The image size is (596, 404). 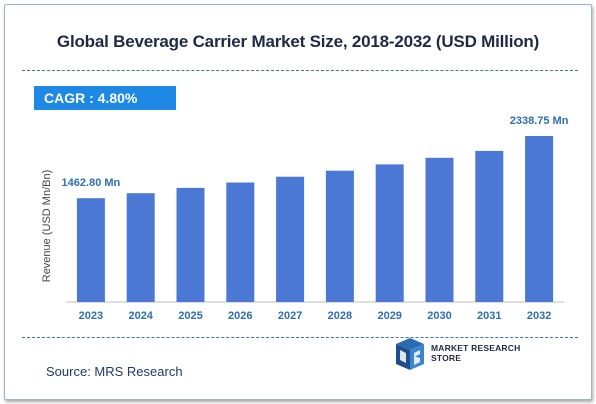 I want to click on x-tick-label-2031: 2031, so click(x=489, y=316).